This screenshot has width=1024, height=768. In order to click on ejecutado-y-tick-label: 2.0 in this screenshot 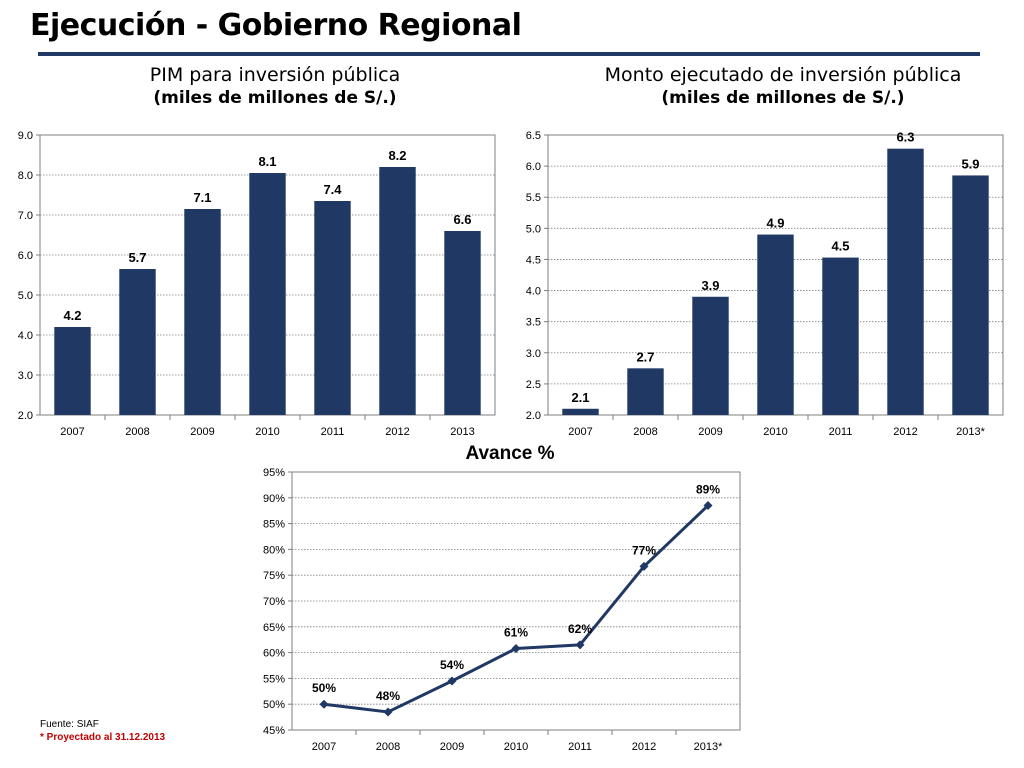, I will do `click(533, 416)`.